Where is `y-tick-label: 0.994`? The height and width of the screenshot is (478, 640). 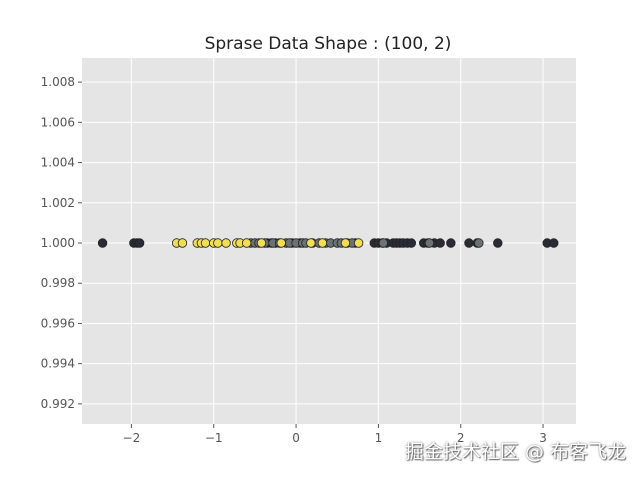
y-tick-label: 0.994 is located at coordinates (58, 364).